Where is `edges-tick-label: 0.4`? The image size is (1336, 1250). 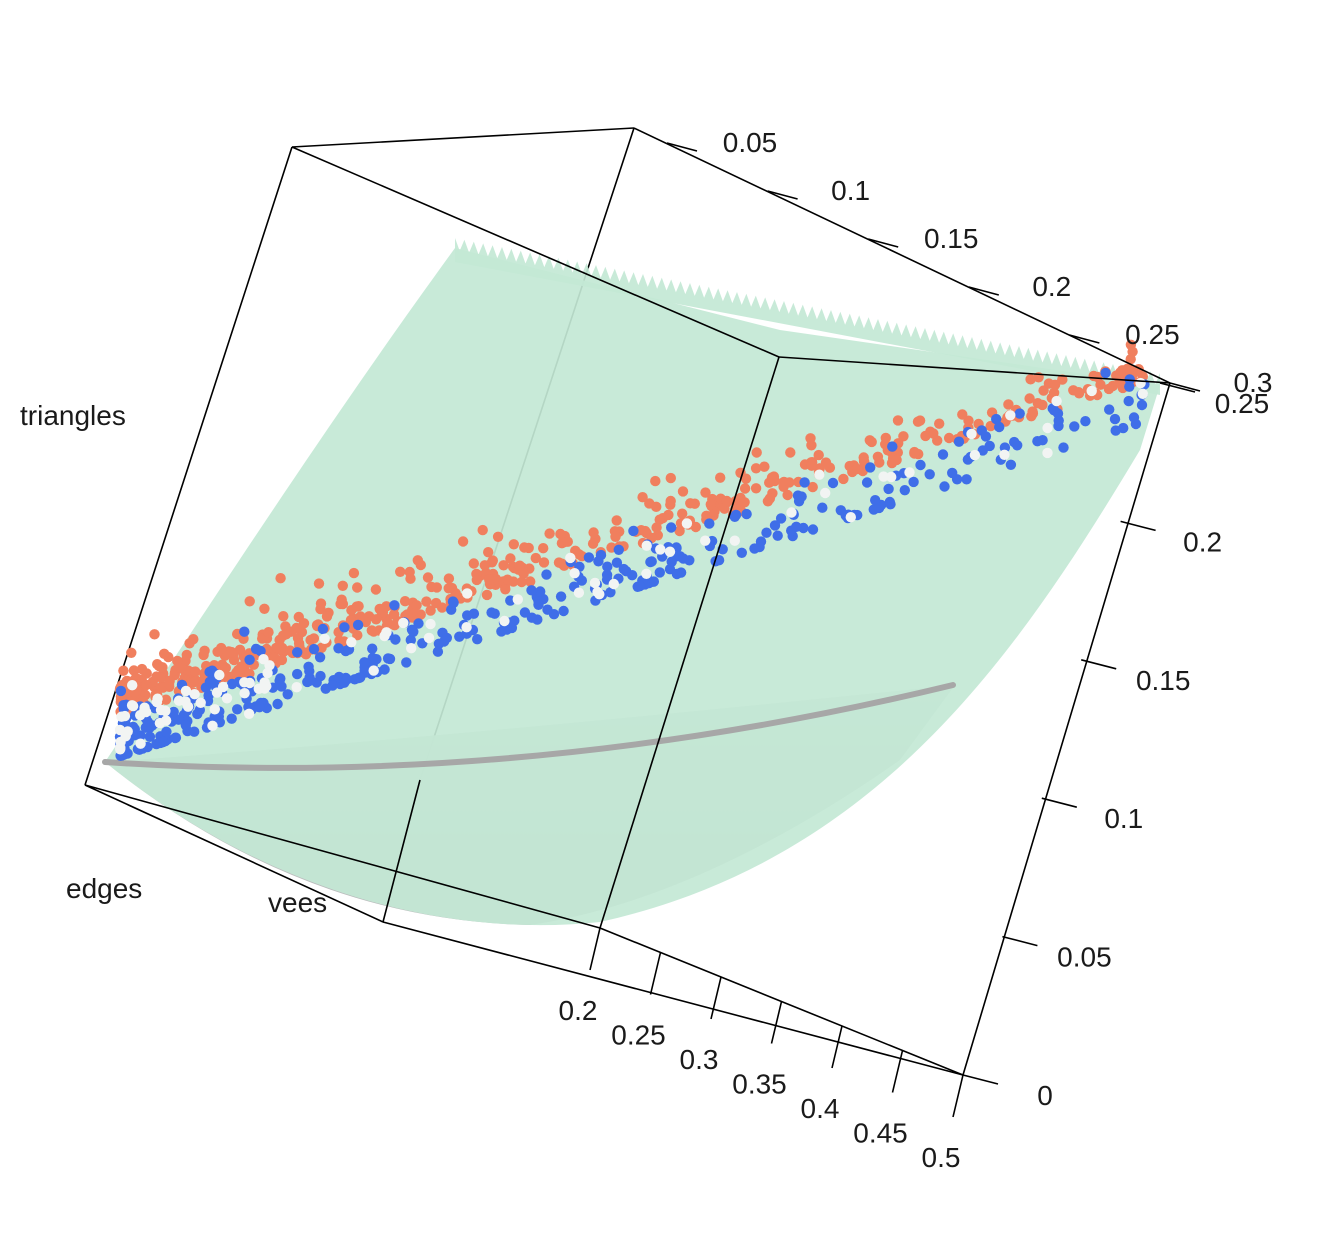
edges-tick-label: 0.4 is located at coordinates (820, 1108).